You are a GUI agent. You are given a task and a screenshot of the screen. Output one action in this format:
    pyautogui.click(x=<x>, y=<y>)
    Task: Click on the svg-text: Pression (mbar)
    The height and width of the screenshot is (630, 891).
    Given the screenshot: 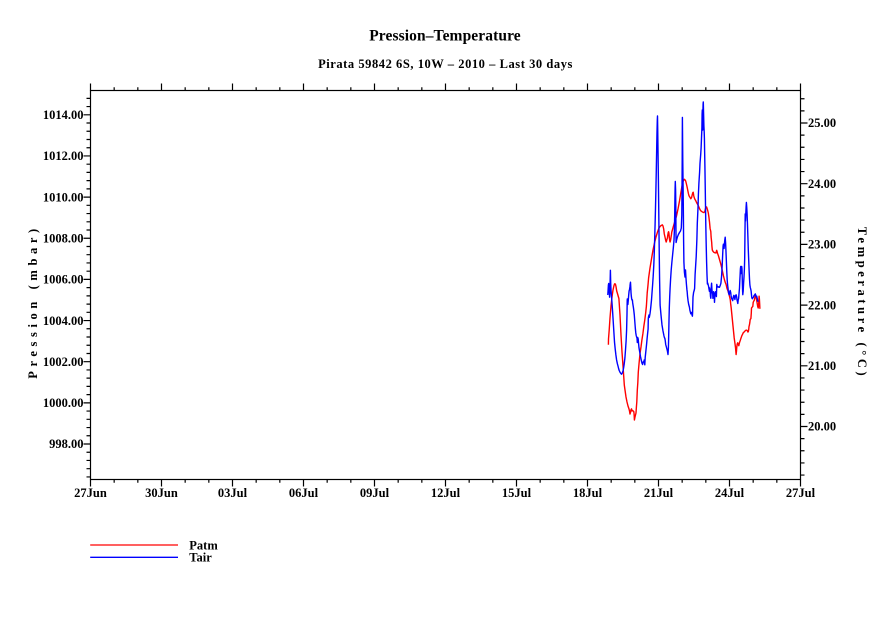 What is the action you would take?
    pyautogui.click(x=33, y=301)
    